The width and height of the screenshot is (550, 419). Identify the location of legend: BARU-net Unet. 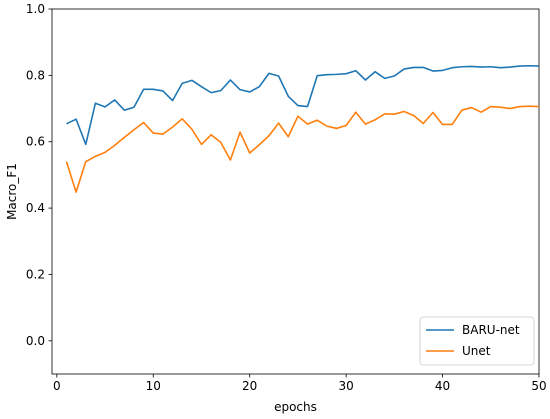
(477, 341).